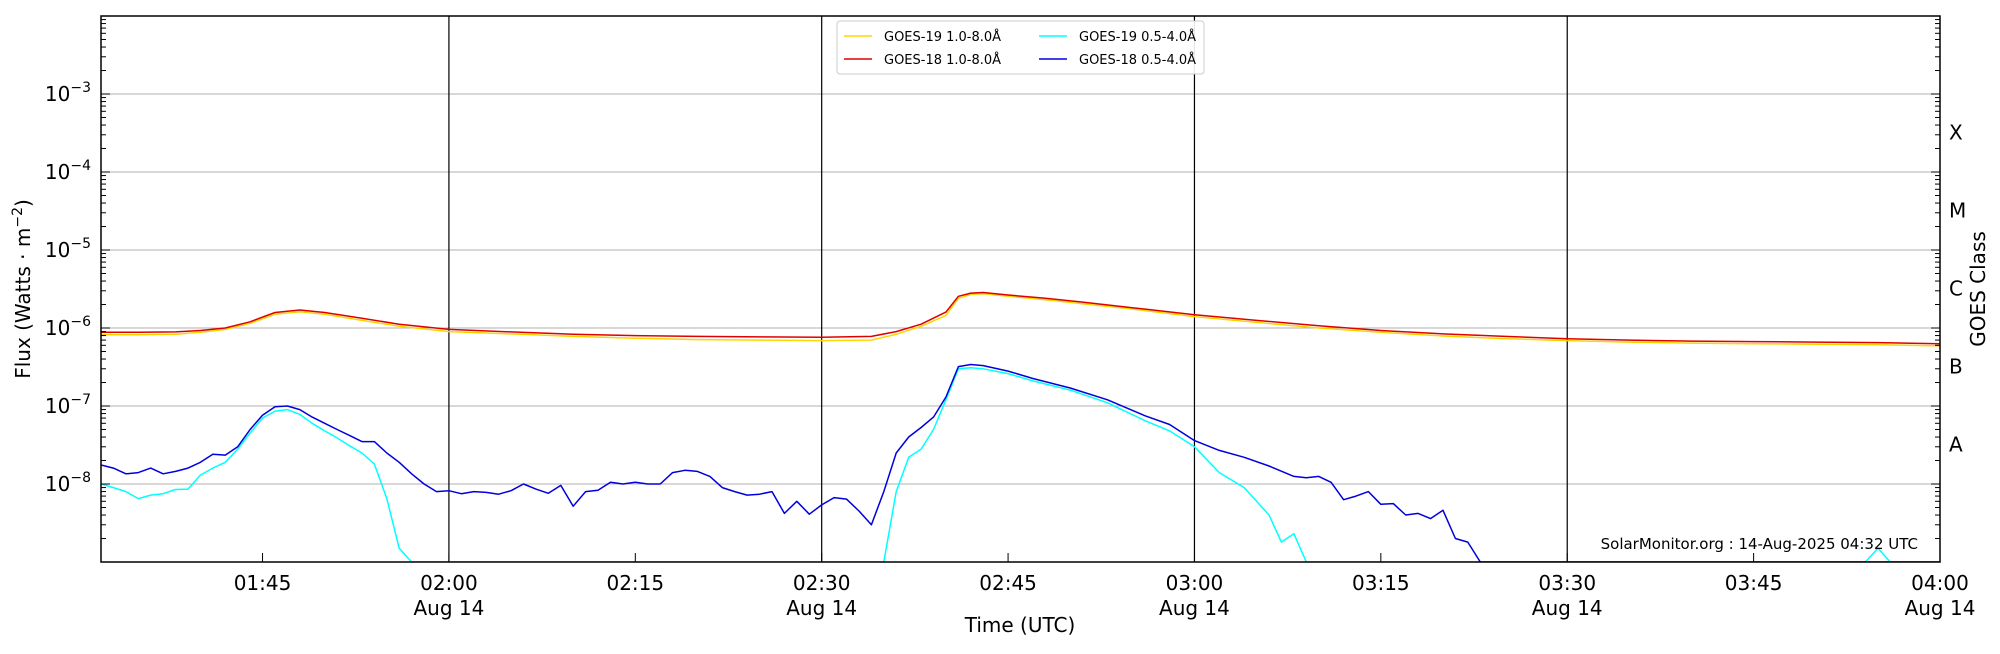 Image resolution: width=2000 pixels, height=654 pixels. Describe the element at coordinates (68, 483) in the screenshot. I see `y-tick-label: 10⁻⁸` at that location.